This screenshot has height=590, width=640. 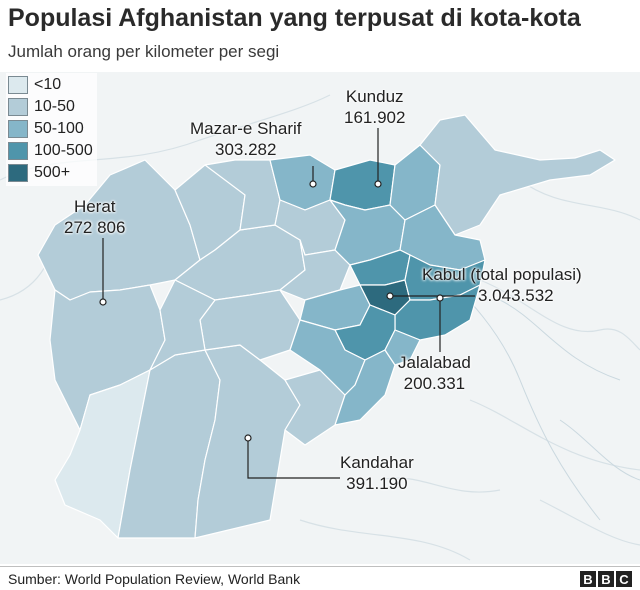 What do you see at coordinates (377, 473) in the screenshot?
I see `city-label-kandahar: Kandahar 391.190` at bounding box center [377, 473].